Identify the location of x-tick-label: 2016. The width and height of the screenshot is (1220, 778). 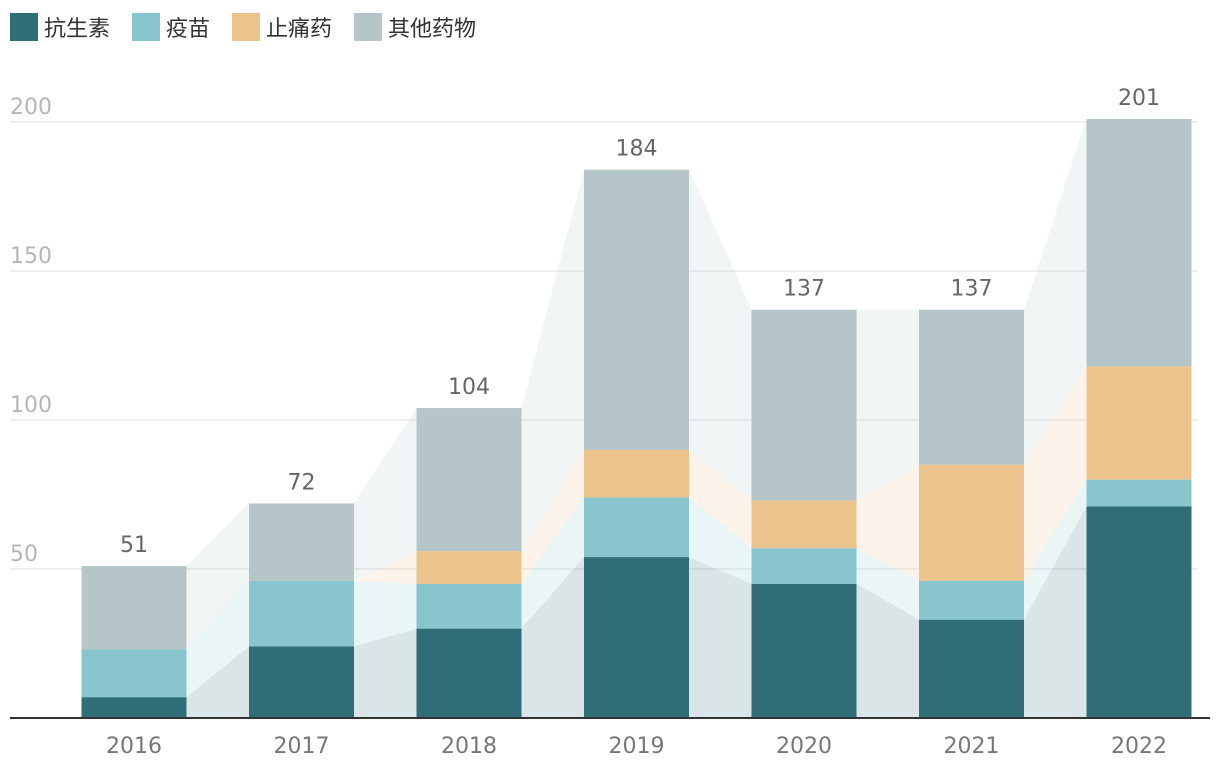
(134, 746).